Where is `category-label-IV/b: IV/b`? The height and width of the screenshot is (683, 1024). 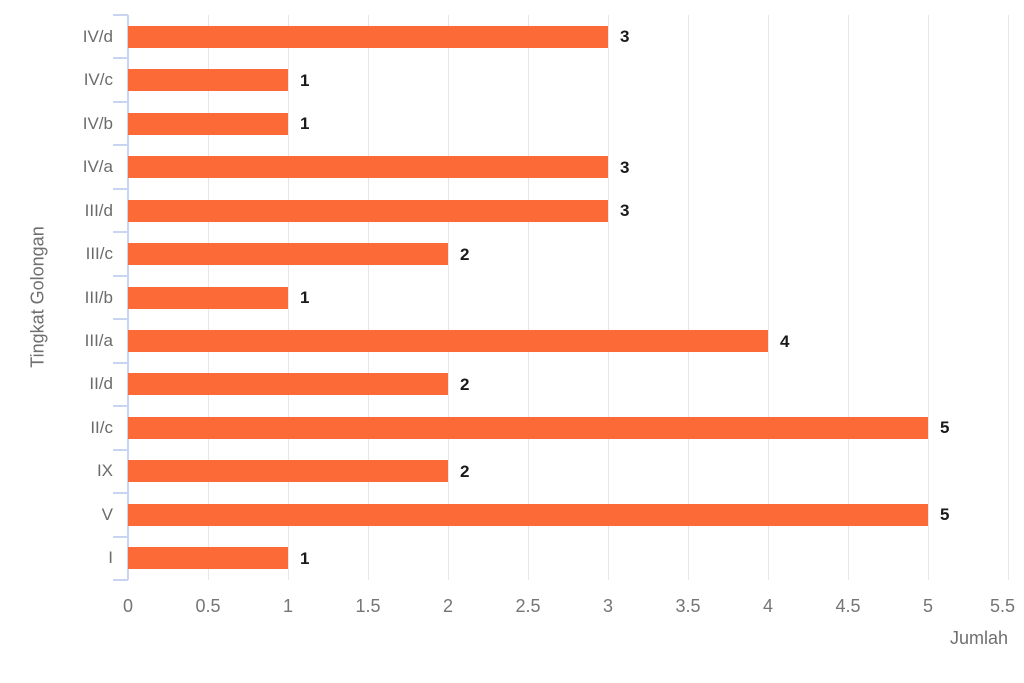
category-label-IV/b: IV/b is located at coordinates (97, 123).